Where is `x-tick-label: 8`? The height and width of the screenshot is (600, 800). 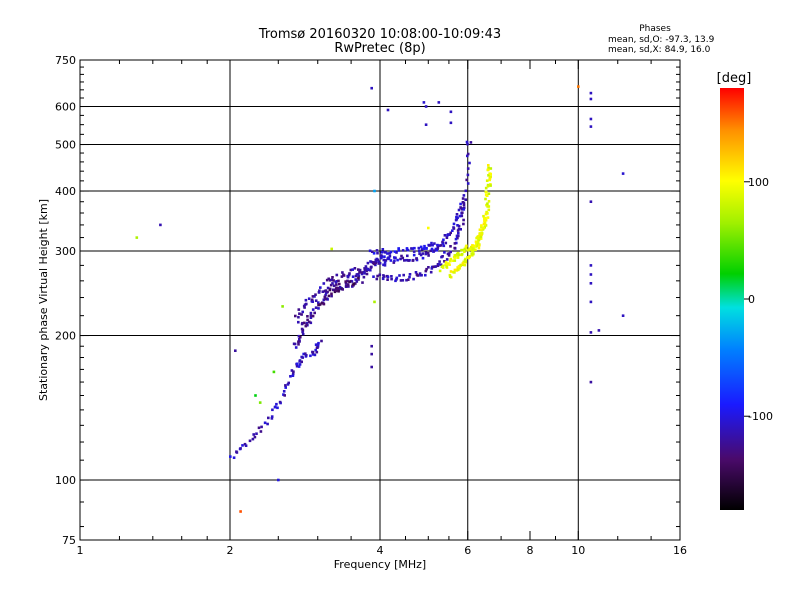 x-tick-label: 8 is located at coordinates (530, 550).